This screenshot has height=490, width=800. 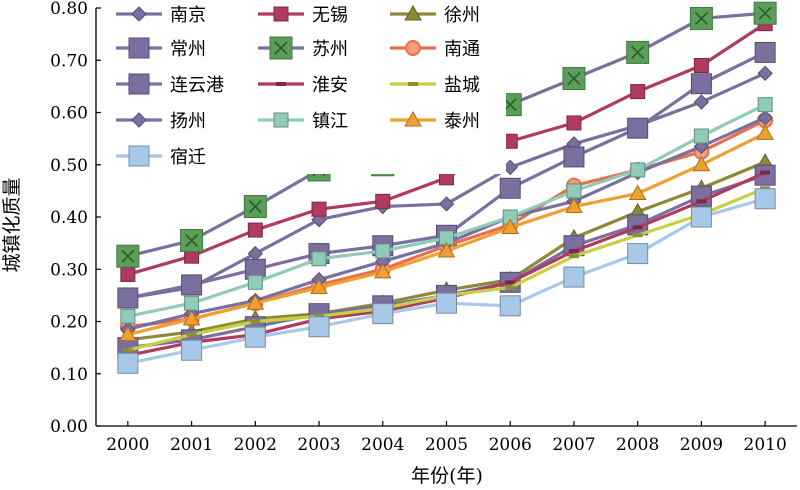 I want to click on legend-label: 淮安, so click(x=330, y=85).